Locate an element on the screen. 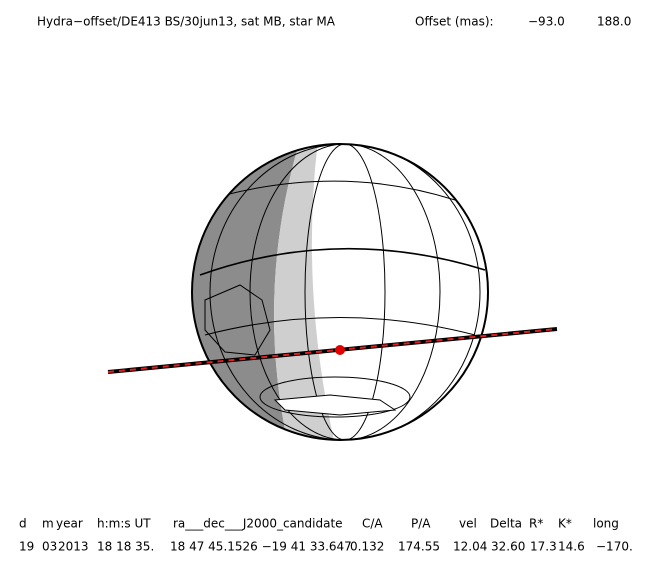 This screenshot has width=647, height=568. table-value: 14.6 is located at coordinates (571, 547).